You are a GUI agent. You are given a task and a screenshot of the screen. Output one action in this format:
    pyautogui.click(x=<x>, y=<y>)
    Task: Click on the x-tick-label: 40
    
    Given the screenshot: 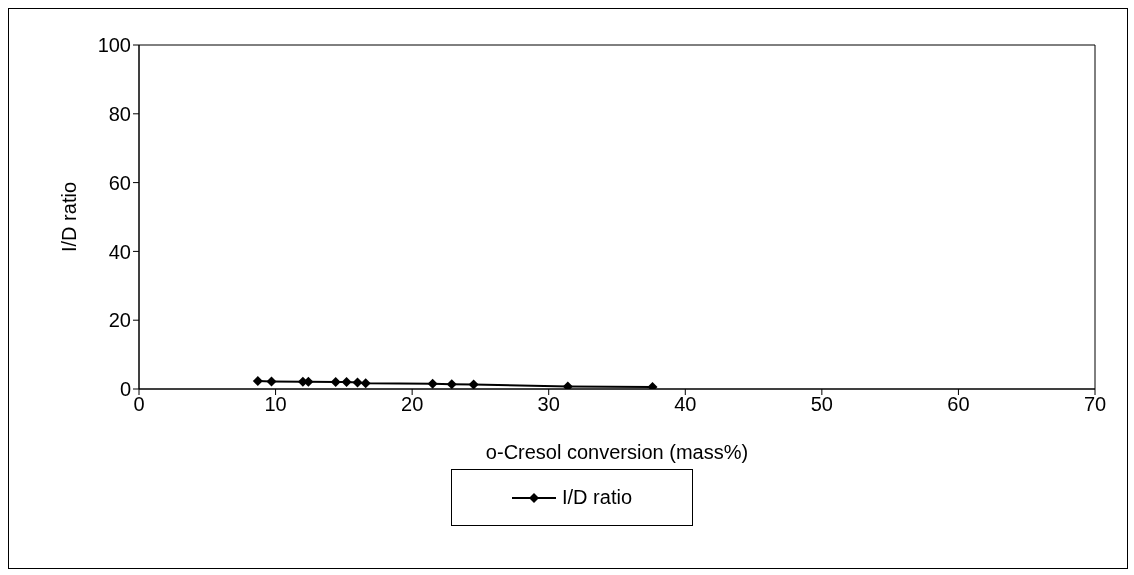 What is the action you would take?
    pyautogui.click(x=685, y=404)
    